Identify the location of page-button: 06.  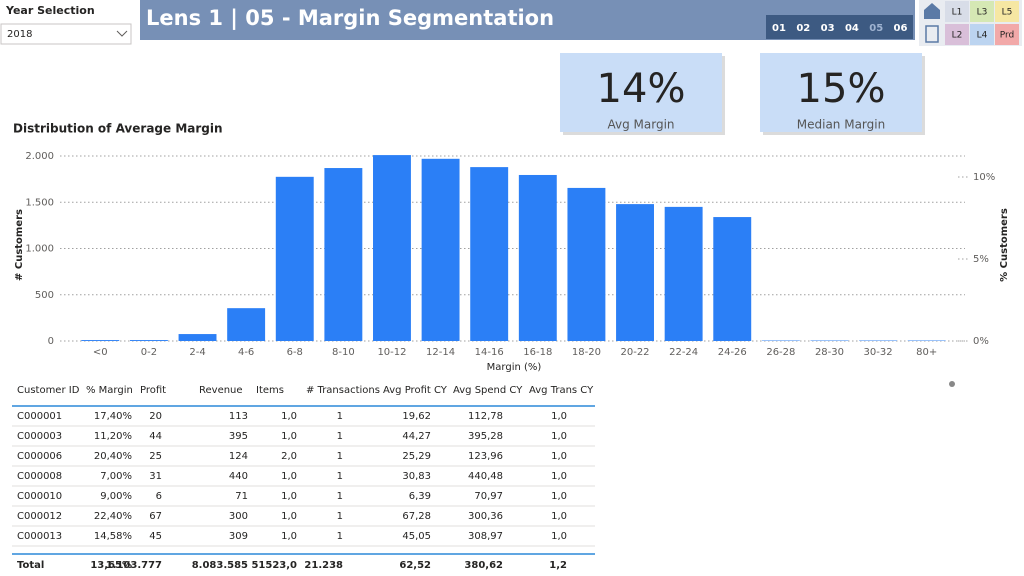
(901, 28).